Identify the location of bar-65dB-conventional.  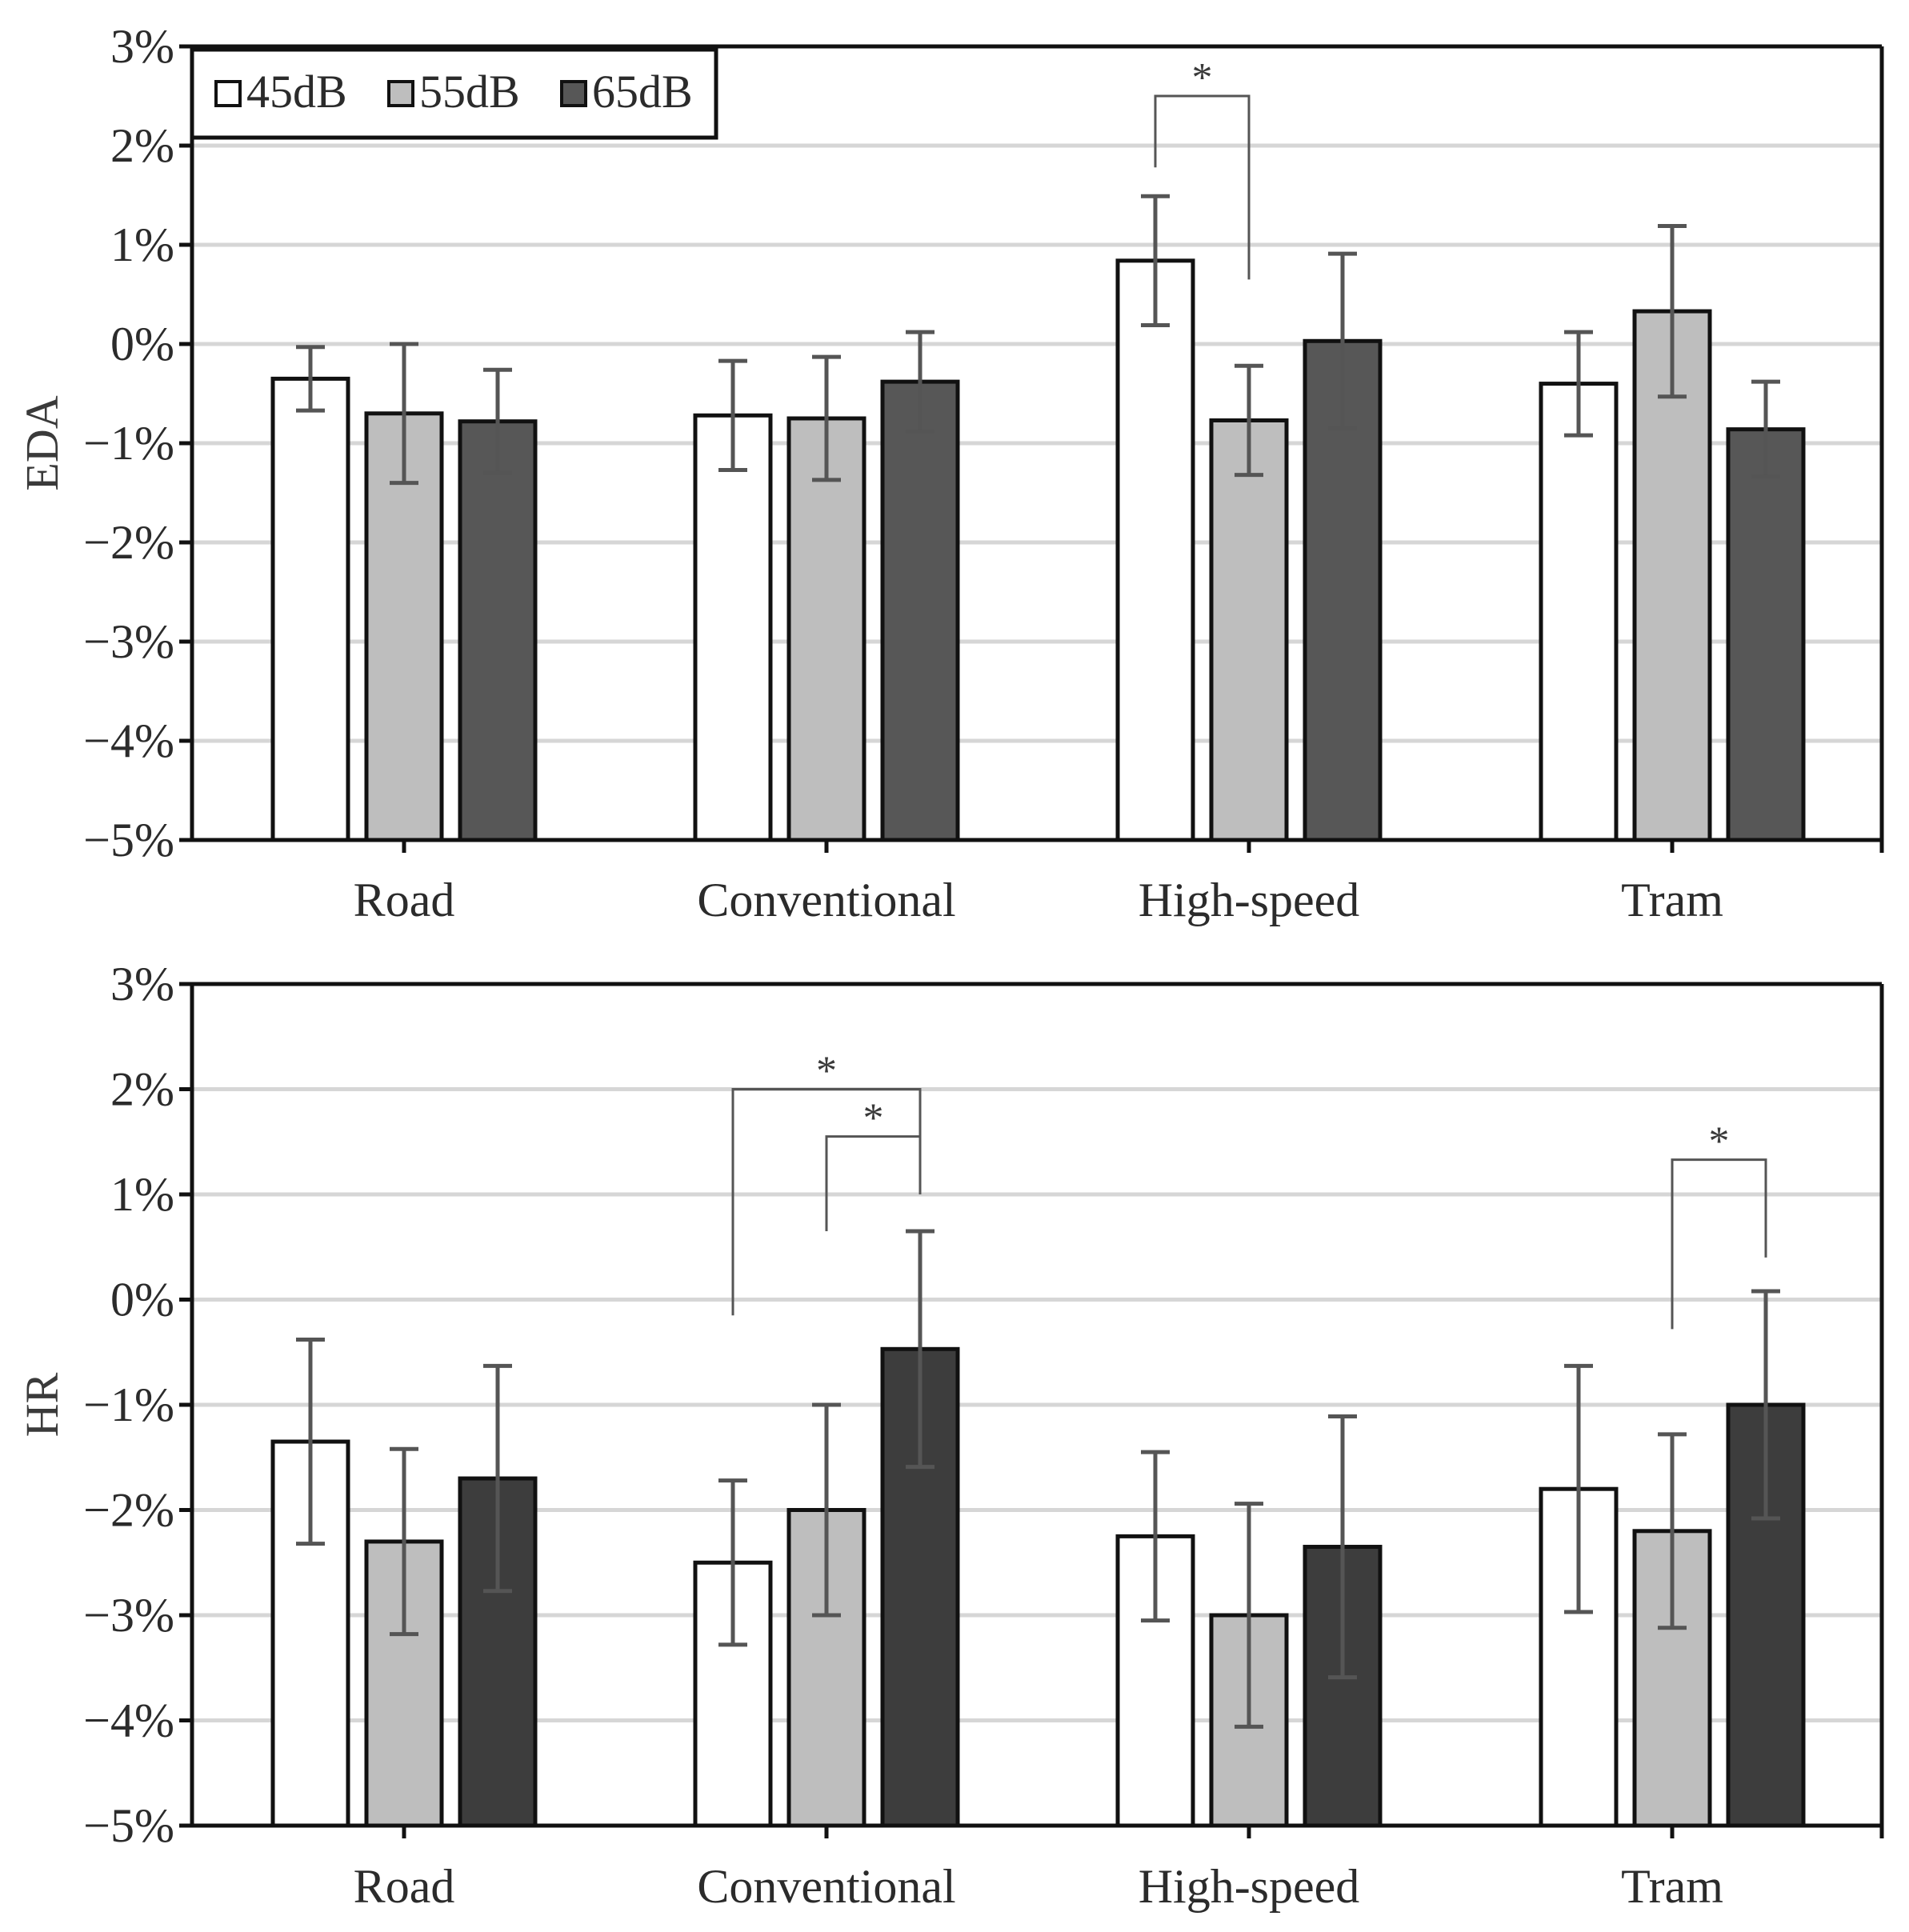
(920, 610).